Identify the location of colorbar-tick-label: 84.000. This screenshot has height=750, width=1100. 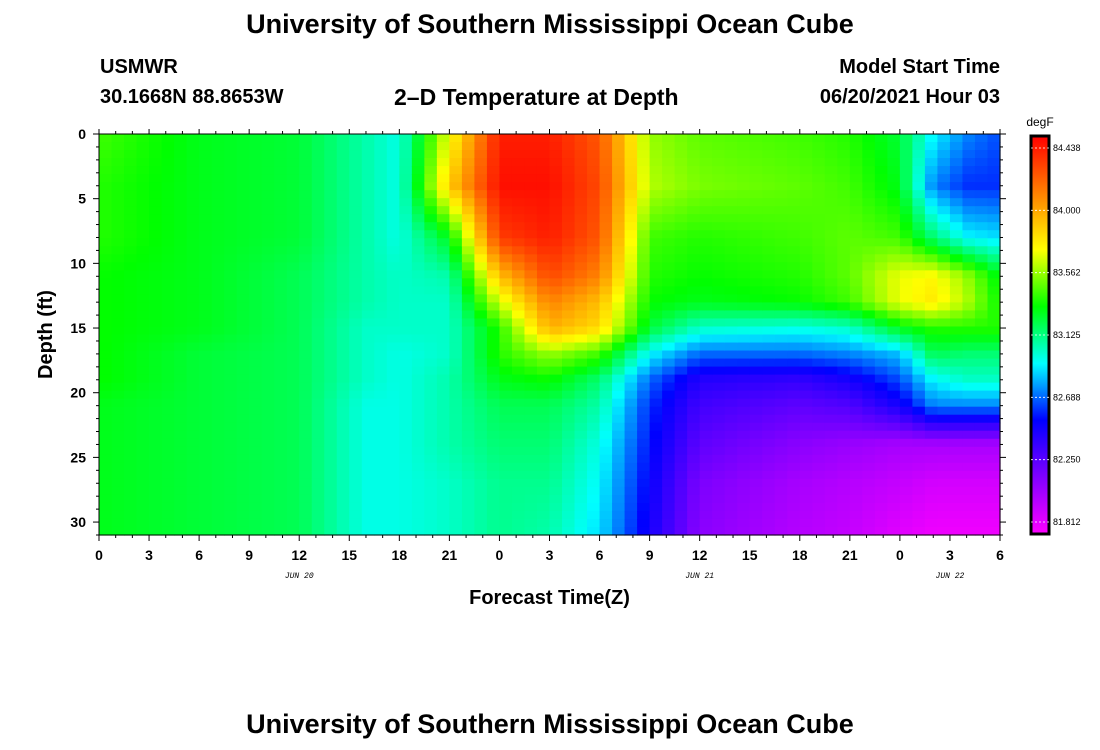
(1067, 210).